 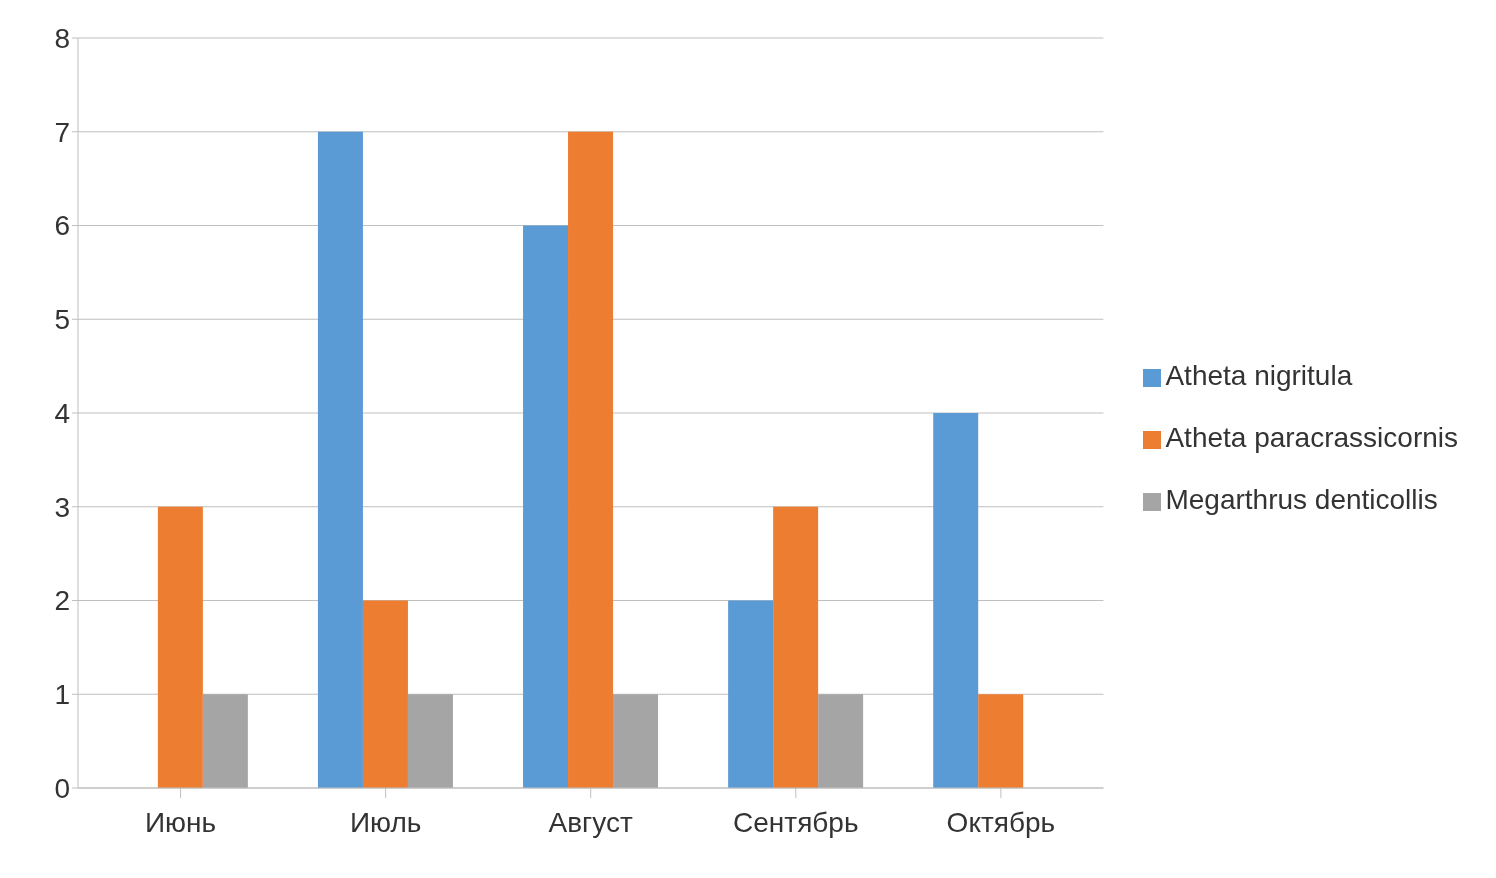 I want to click on x-tick-label: Июль, so click(x=385, y=822).